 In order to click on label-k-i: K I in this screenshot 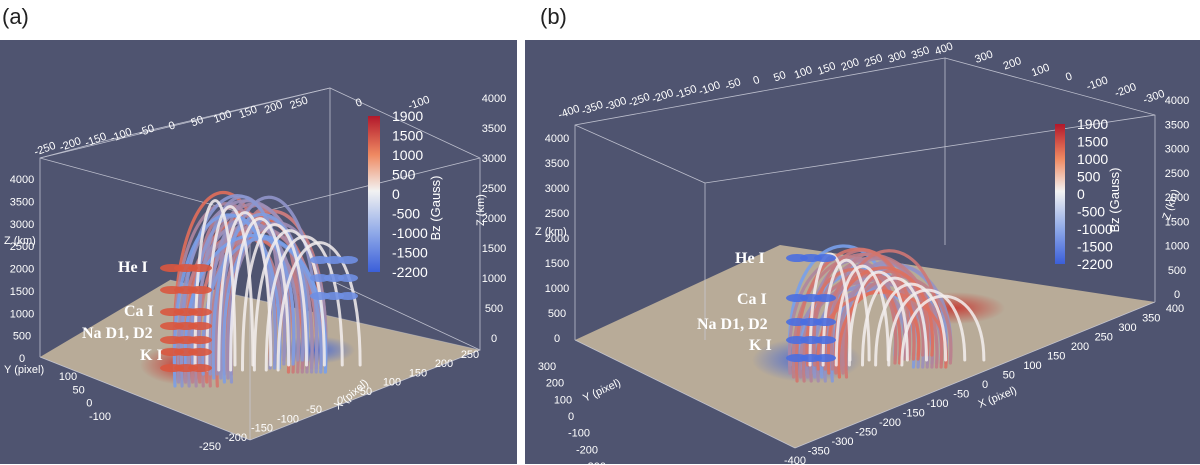, I will do `click(760, 345)`.